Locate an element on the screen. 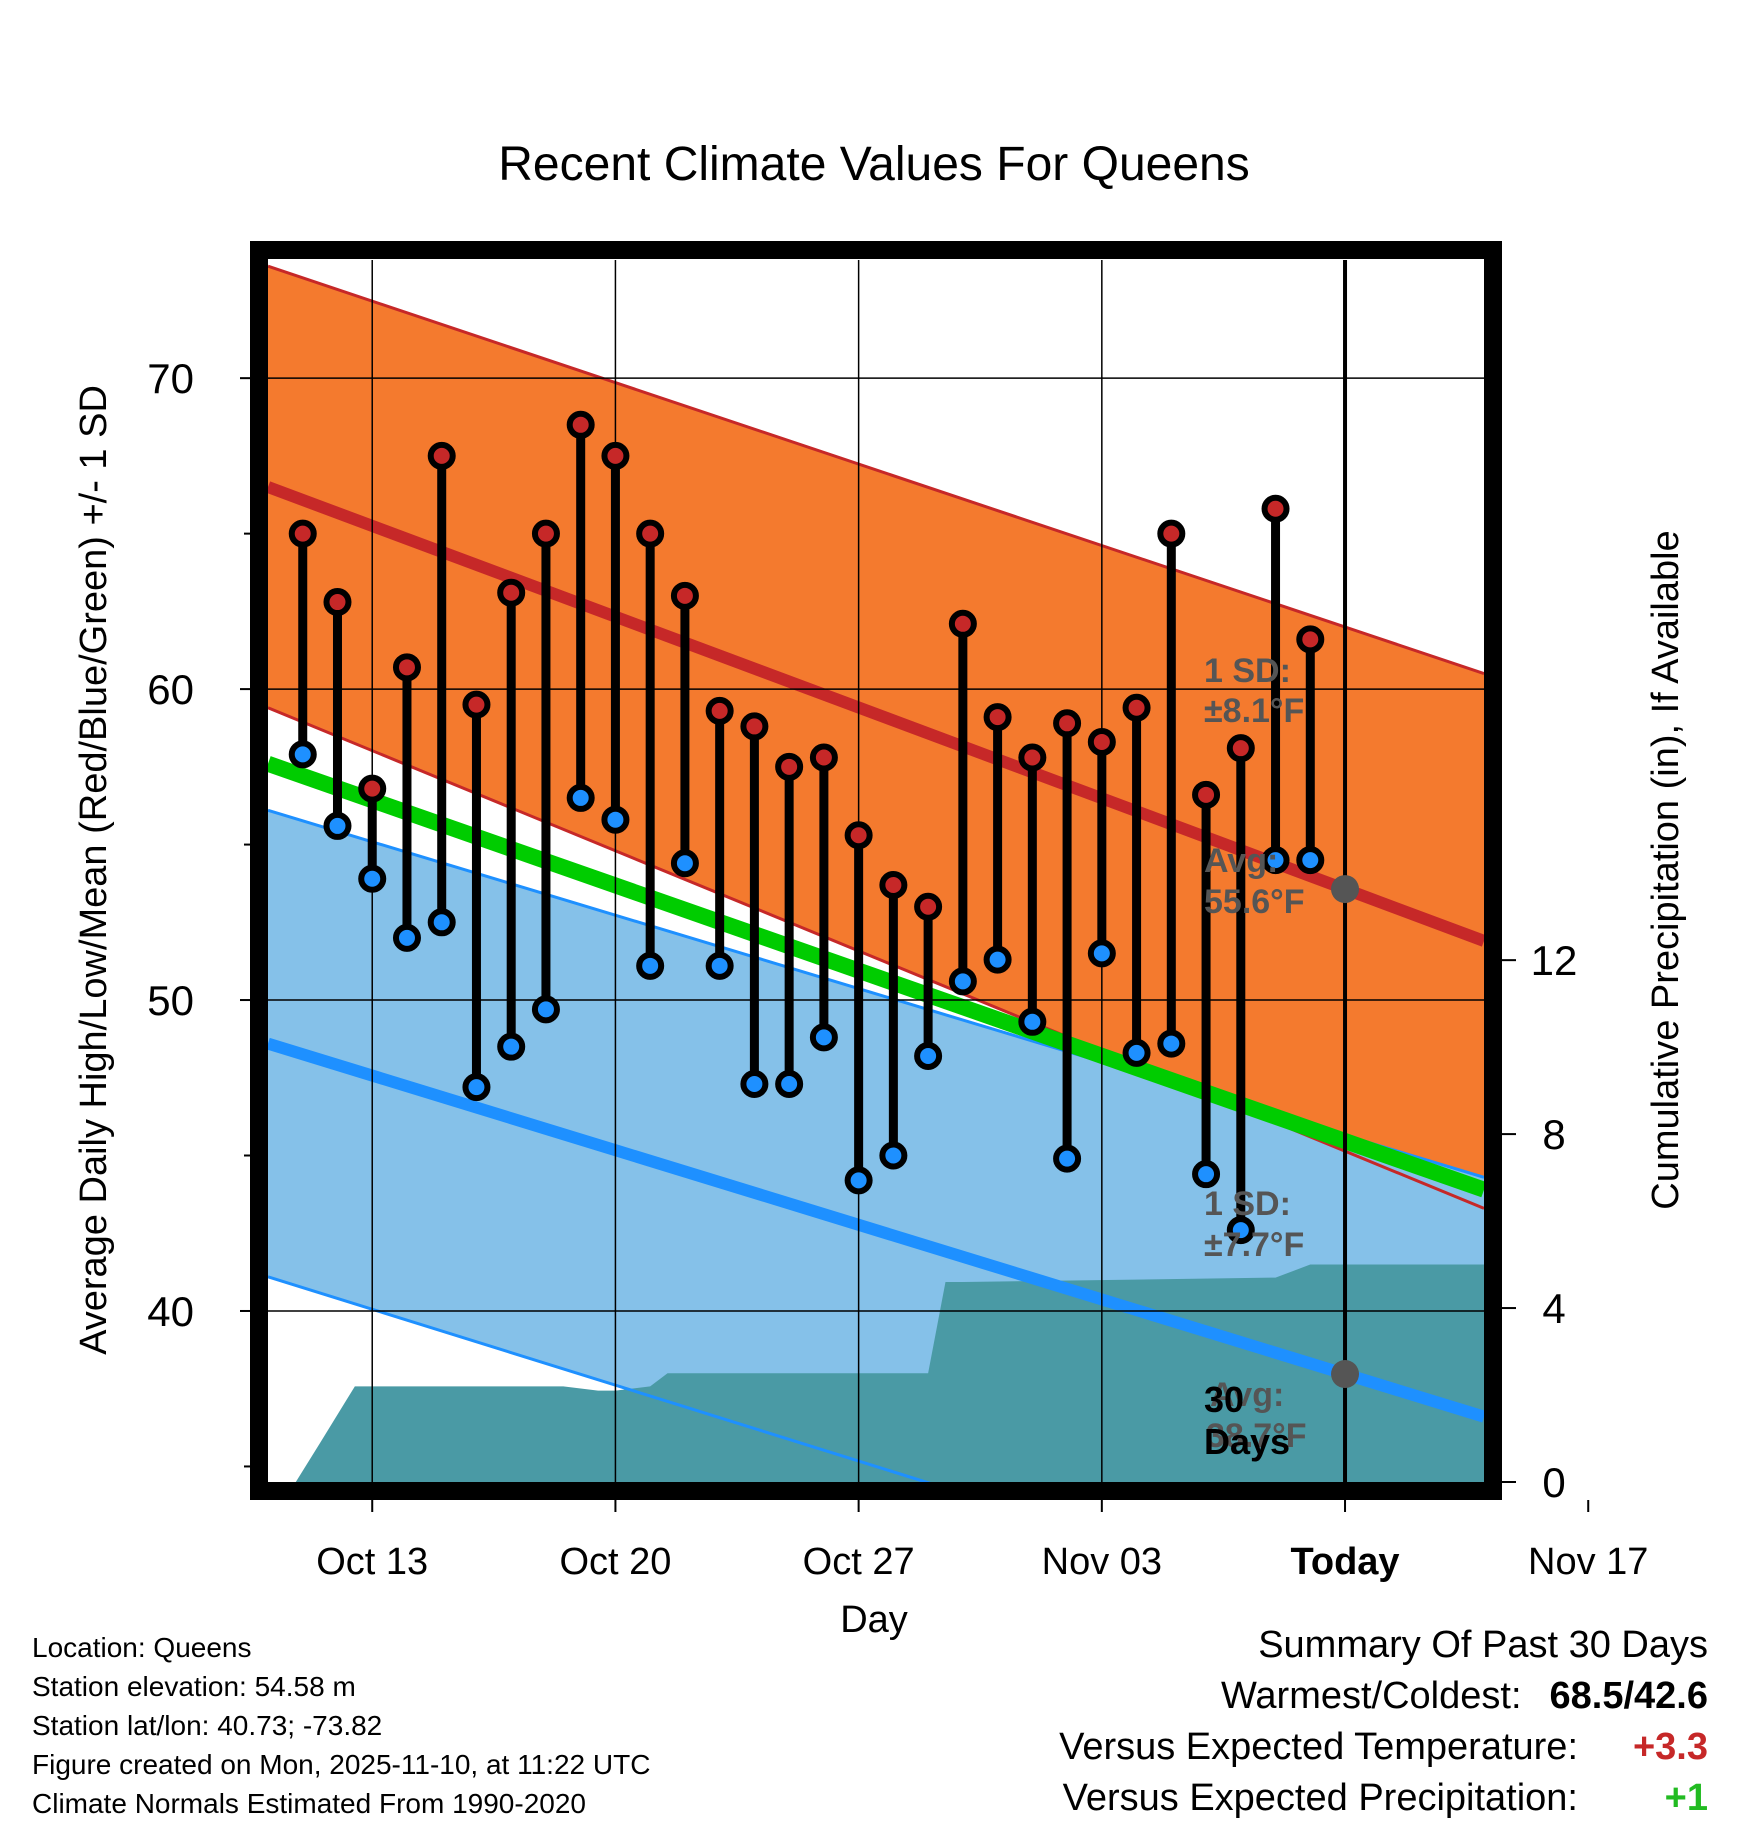 This screenshot has width=1748, height=1828. precipitation-area is located at coordinates (889, 1373).